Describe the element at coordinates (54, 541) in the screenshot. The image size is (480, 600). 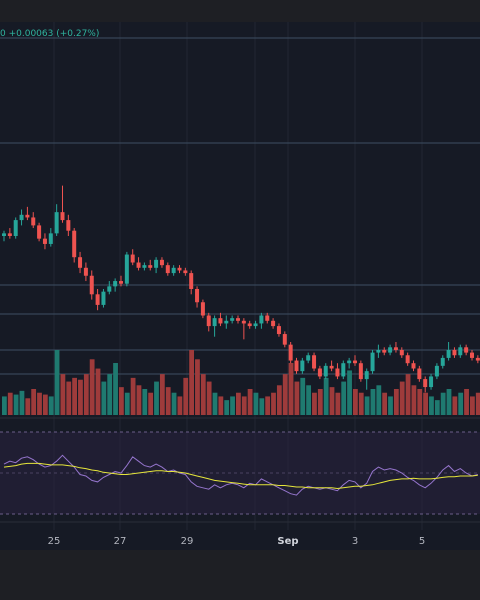
I see `x-tick-label: 25` at that location.